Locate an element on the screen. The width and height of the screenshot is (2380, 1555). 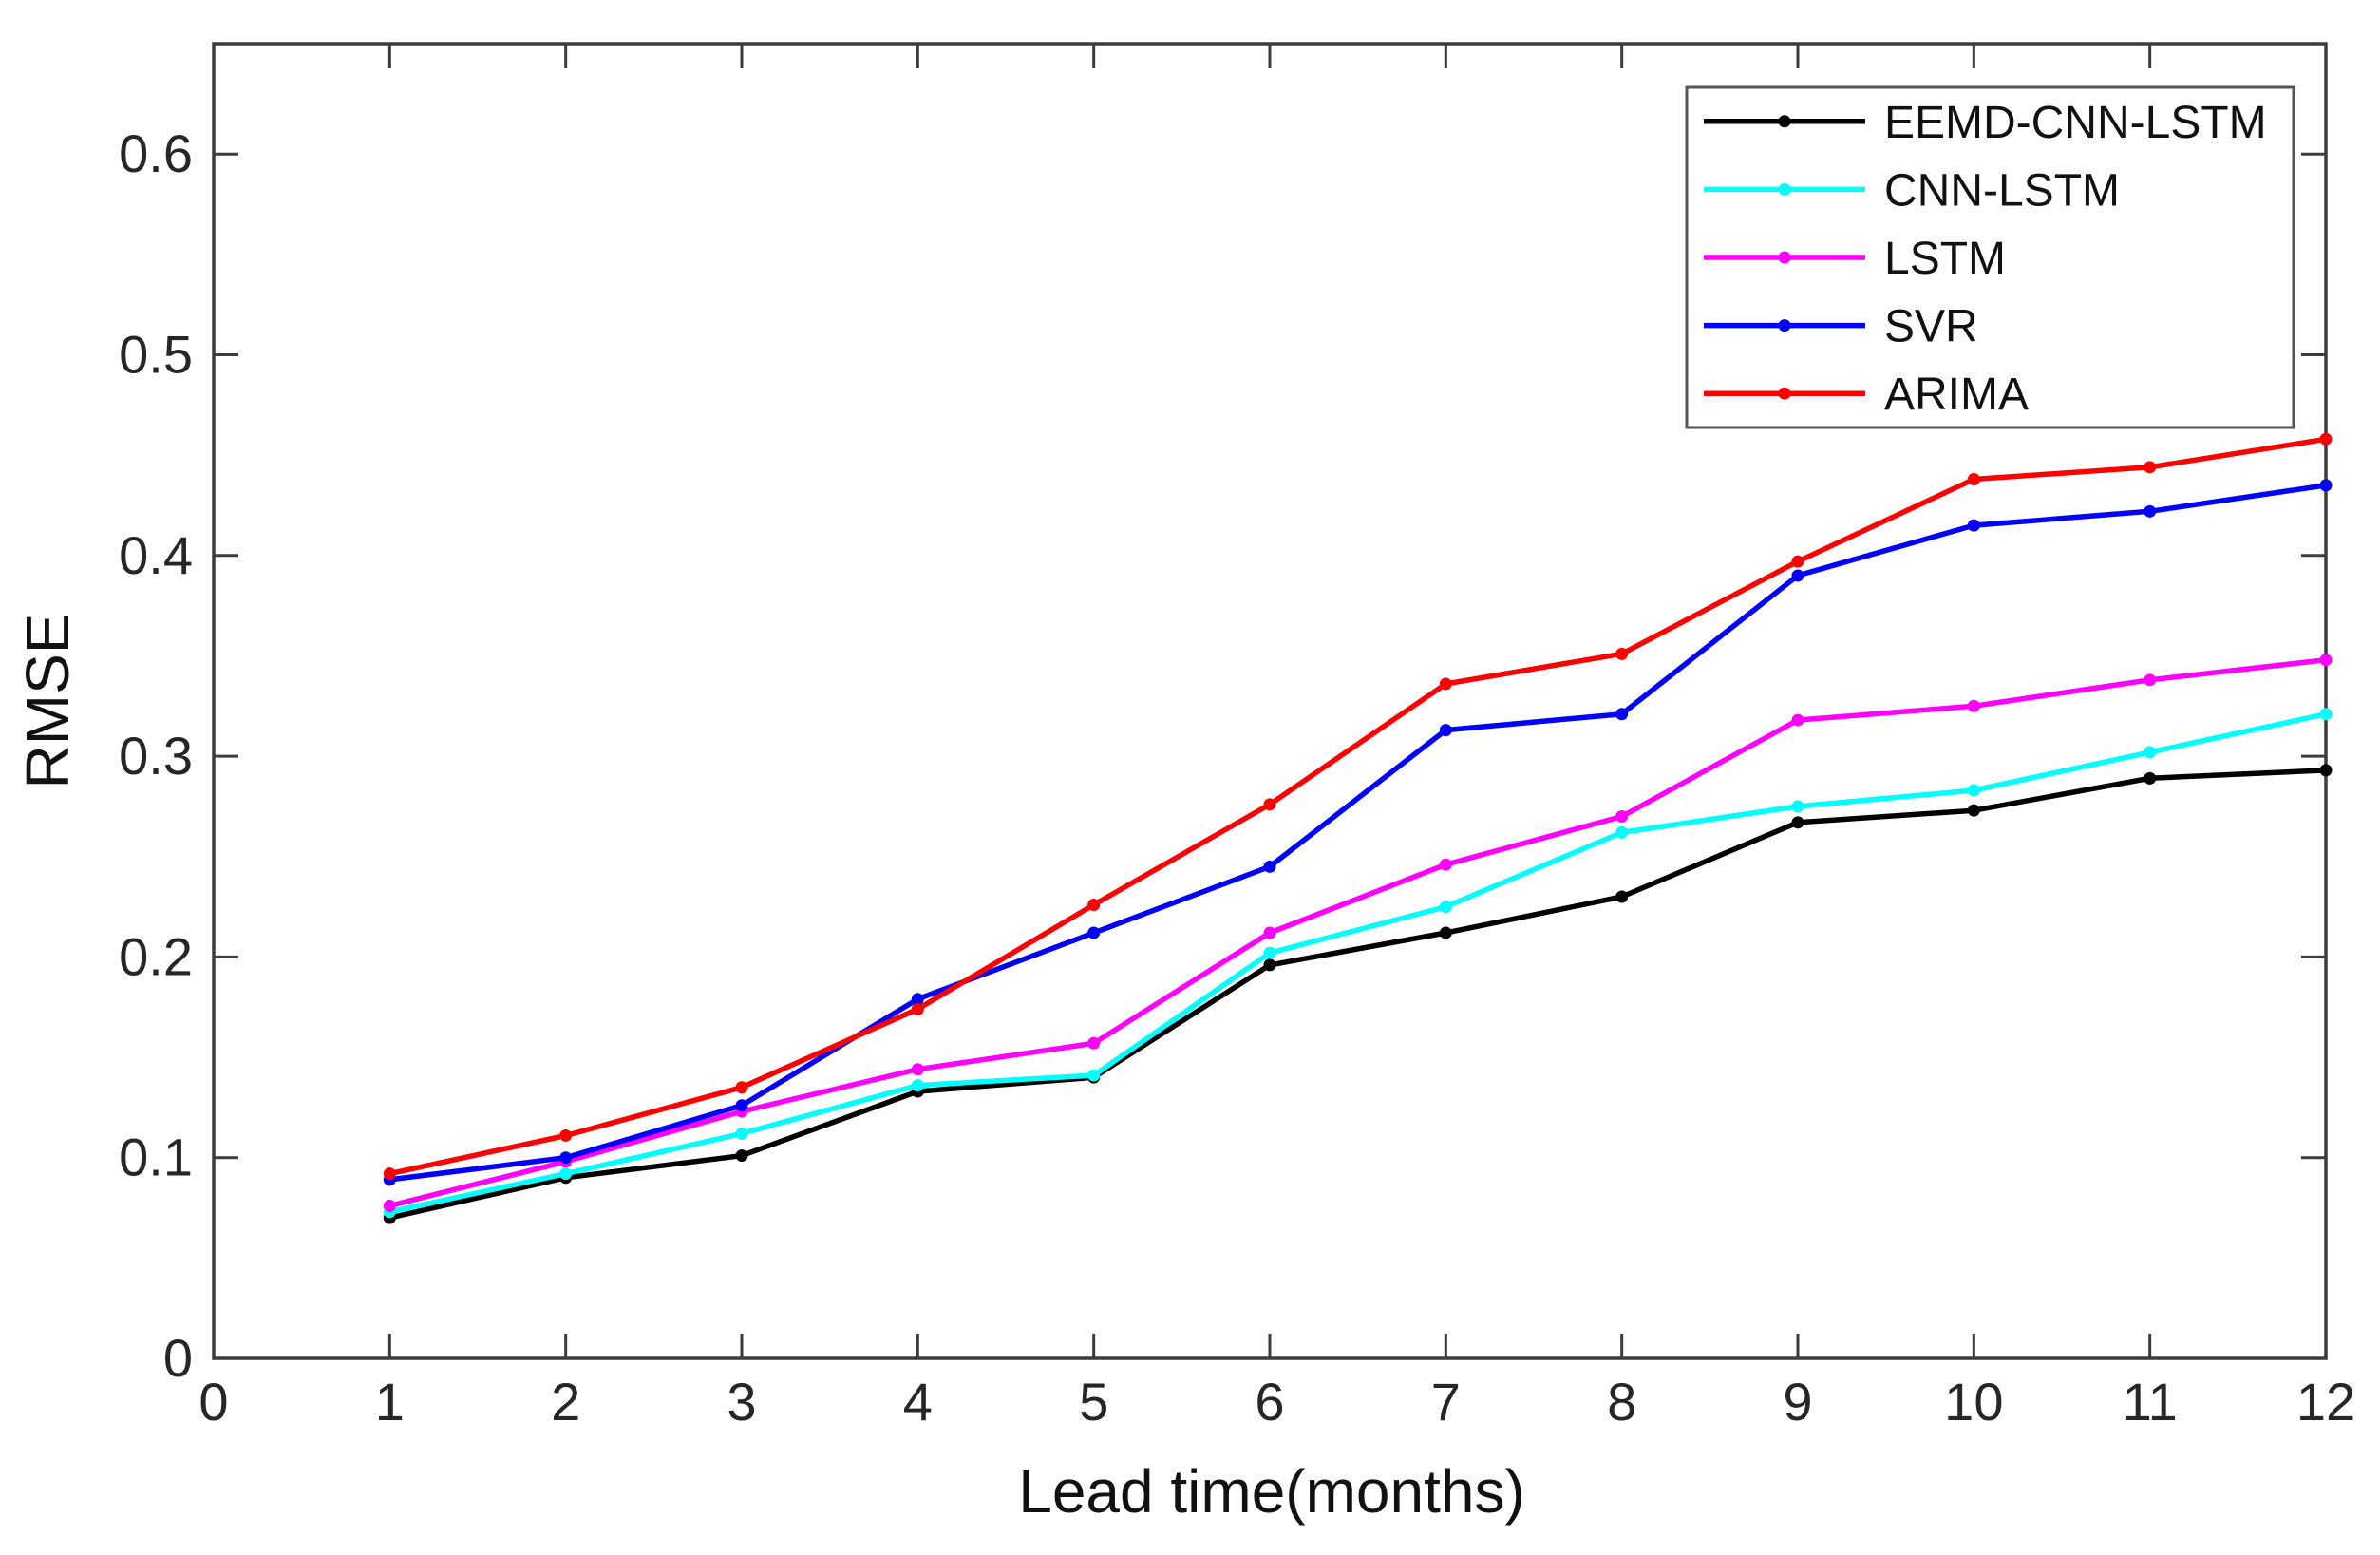
x-tick-label: 2 is located at coordinates (565, 1402).